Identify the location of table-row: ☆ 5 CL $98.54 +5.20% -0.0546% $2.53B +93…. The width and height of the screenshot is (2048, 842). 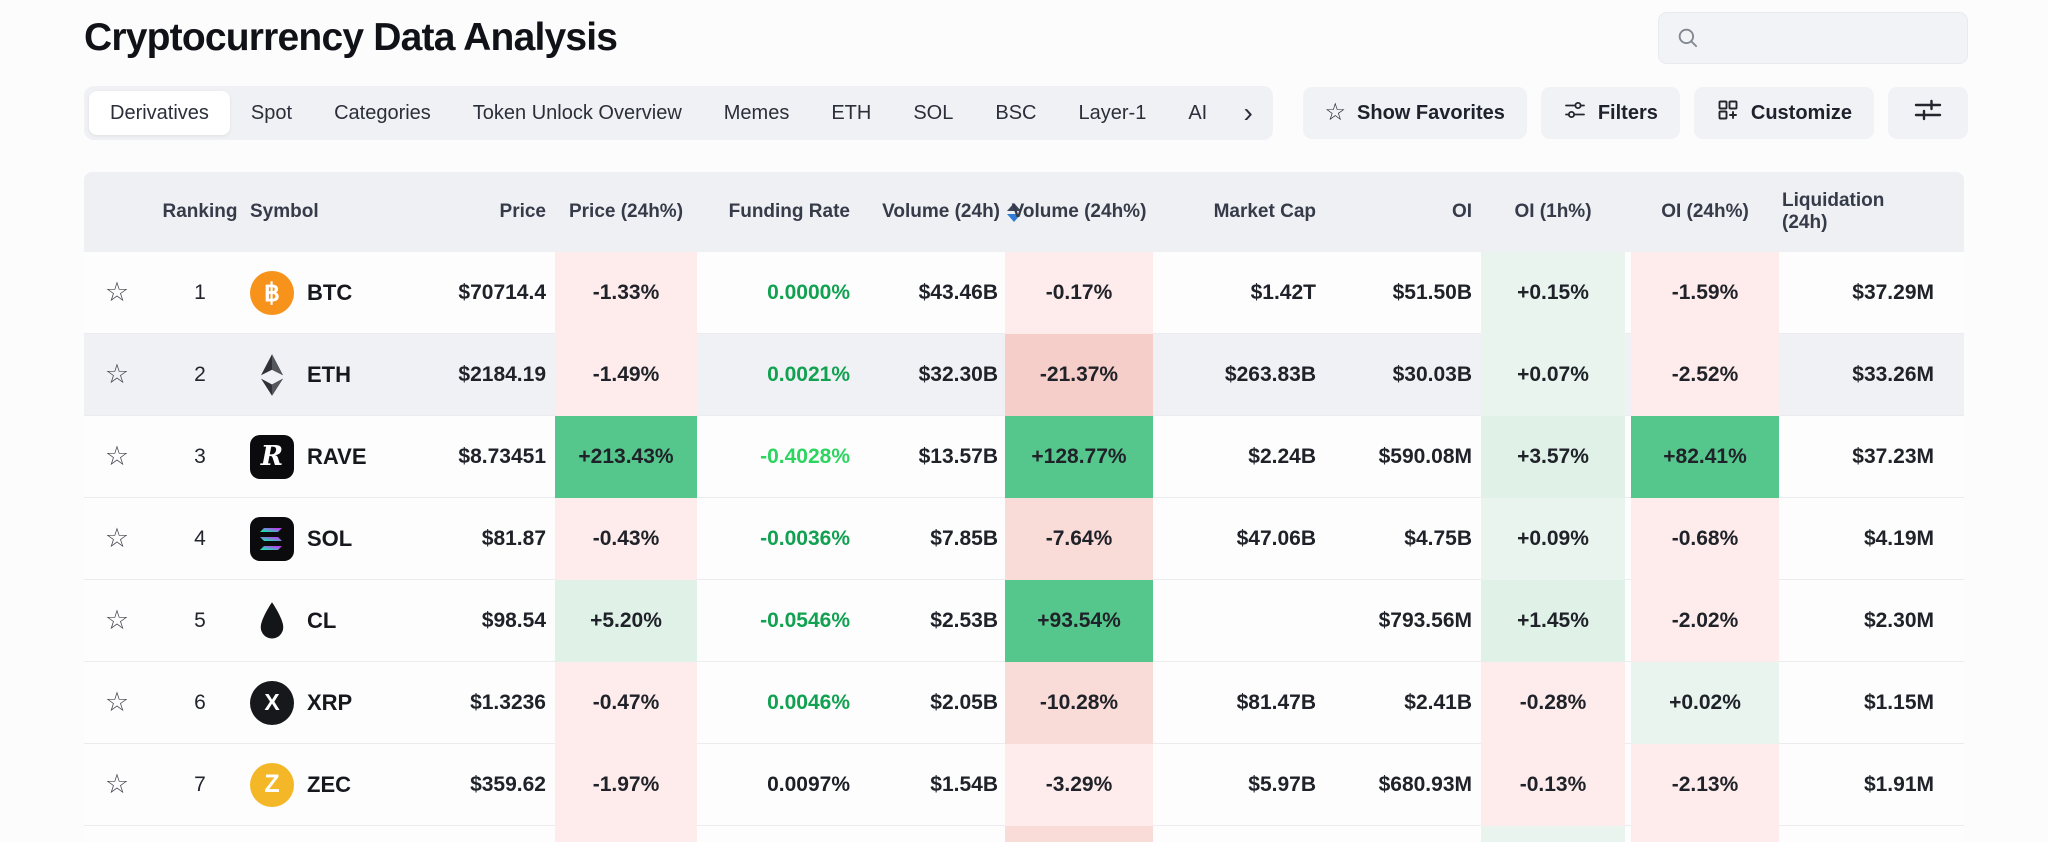
(1024, 621).